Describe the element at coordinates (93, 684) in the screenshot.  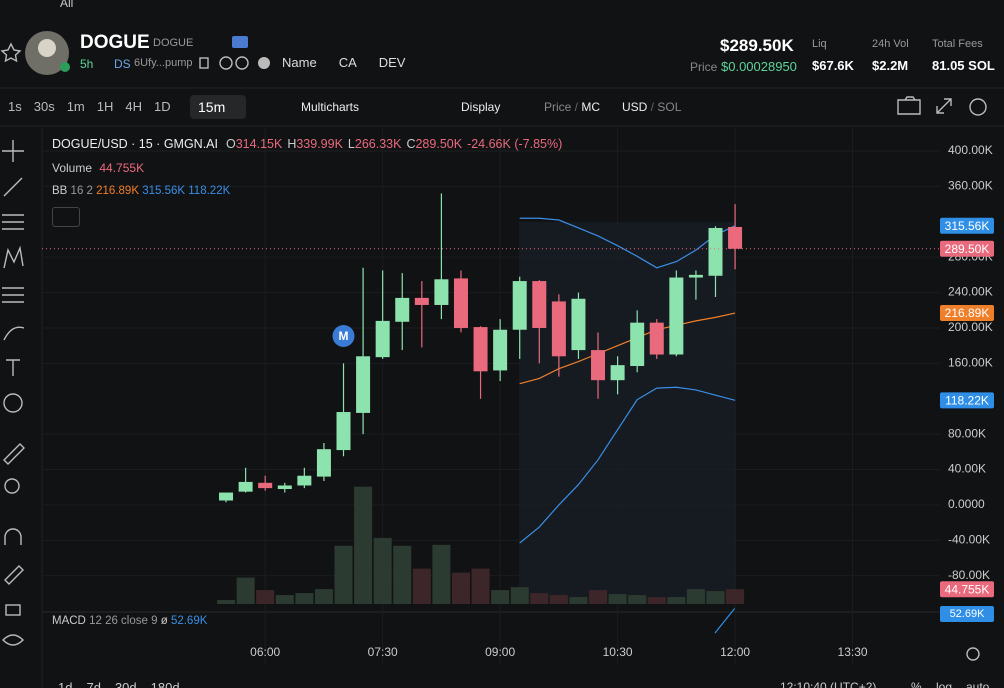
I see `range: 7d` at that location.